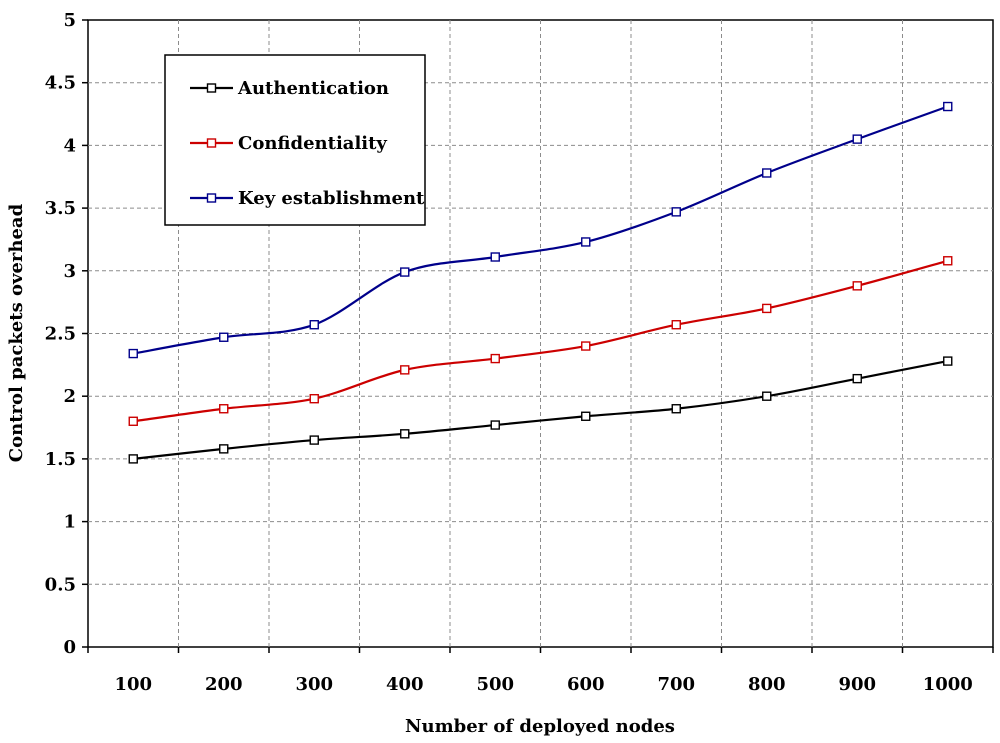  What do you see at coordinates (405, 684) in the screenshot?
I see `x-tick-label: 400` at bounding box center [405, 684].